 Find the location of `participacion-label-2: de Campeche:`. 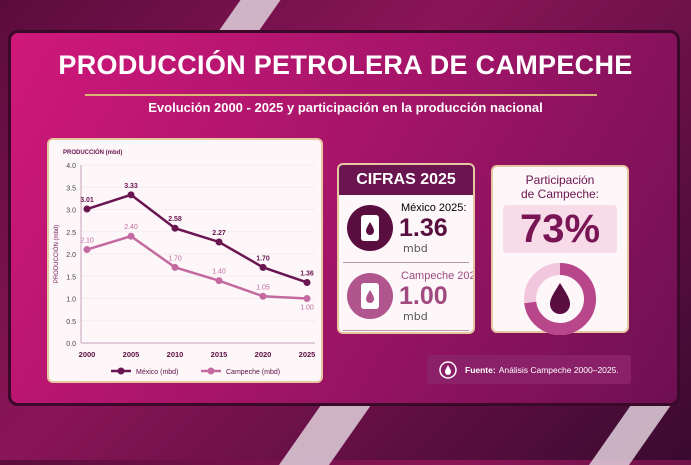

participacion-label-2: de Campeche: is located at coordinates (560, 194).